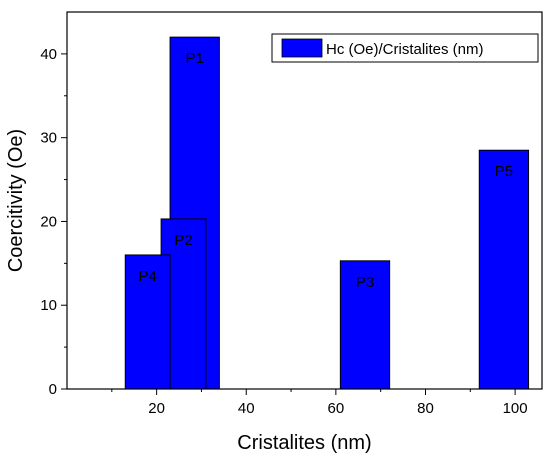  Describe the element at coordinates (365, 282) in the screenshot. I see `bar-label-p3: P3` at that location.